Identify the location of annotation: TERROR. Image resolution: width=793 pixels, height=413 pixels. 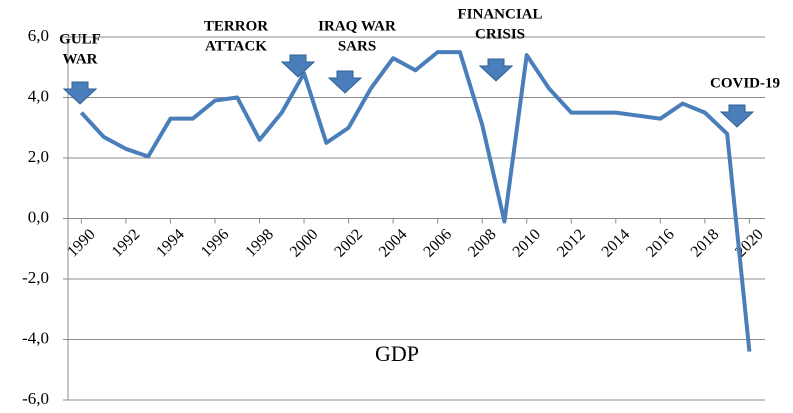
(236, 26).